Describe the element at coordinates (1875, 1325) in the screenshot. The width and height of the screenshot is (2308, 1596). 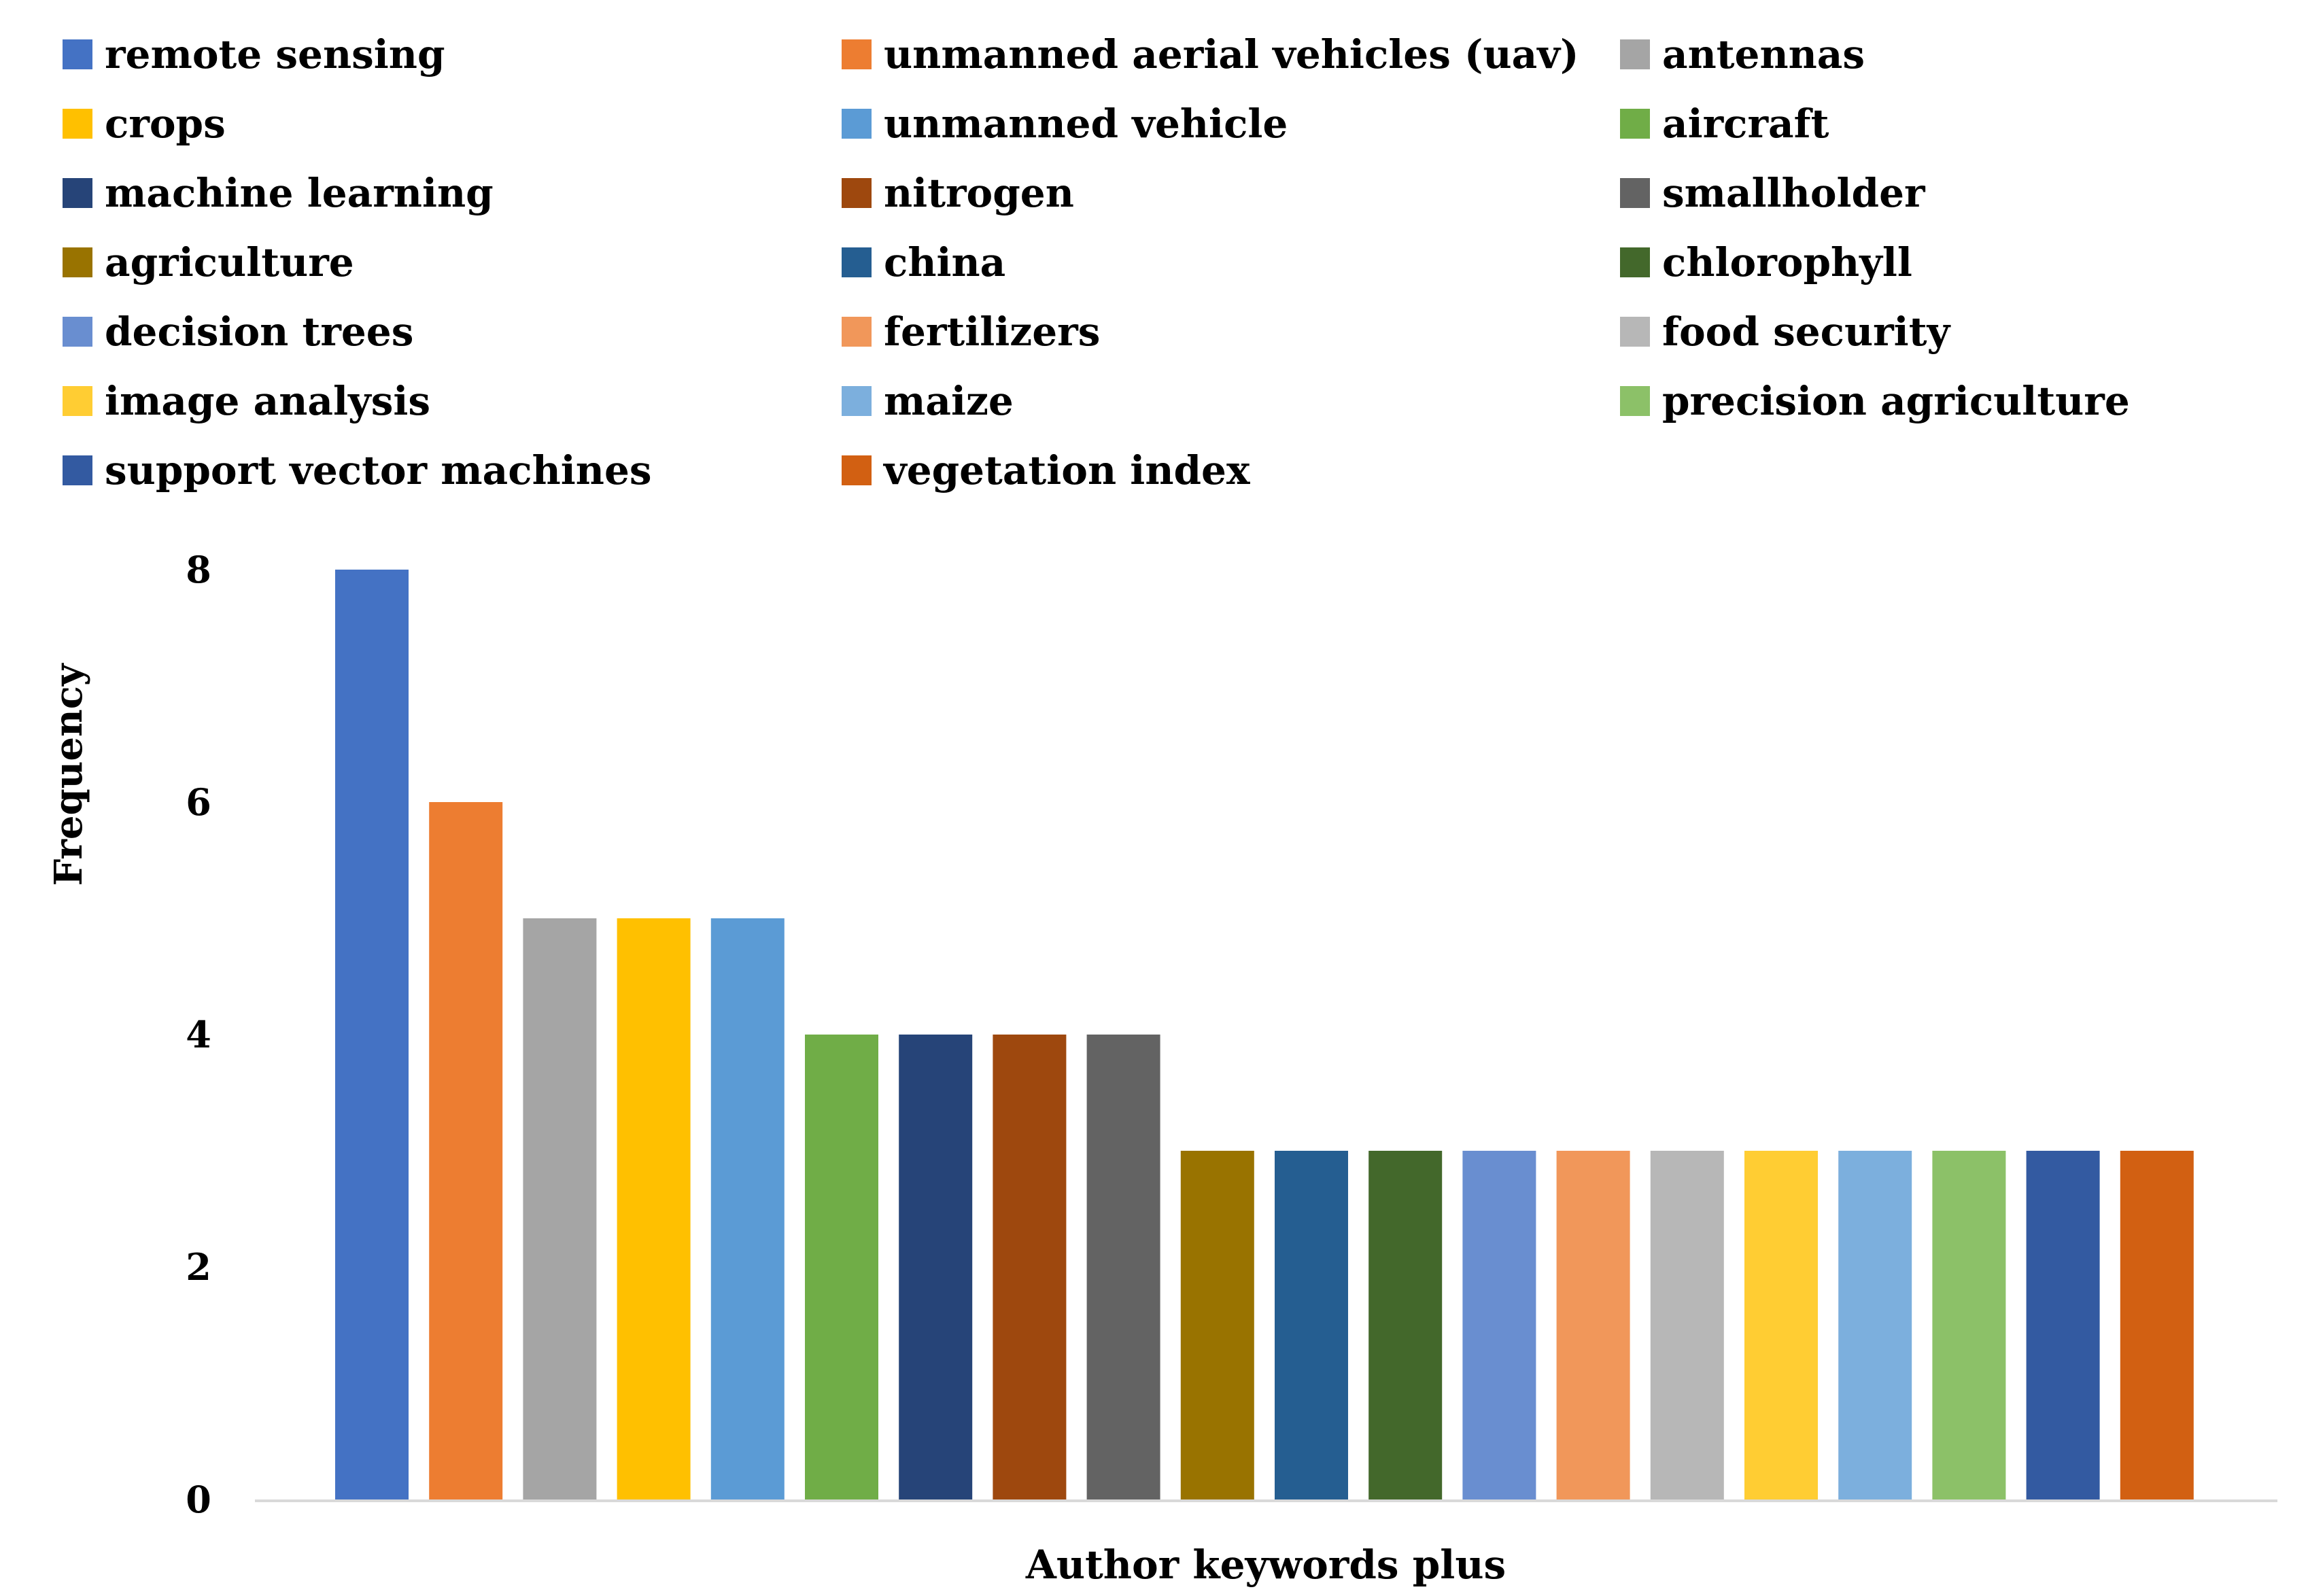
I see `bar-maize` at that location.